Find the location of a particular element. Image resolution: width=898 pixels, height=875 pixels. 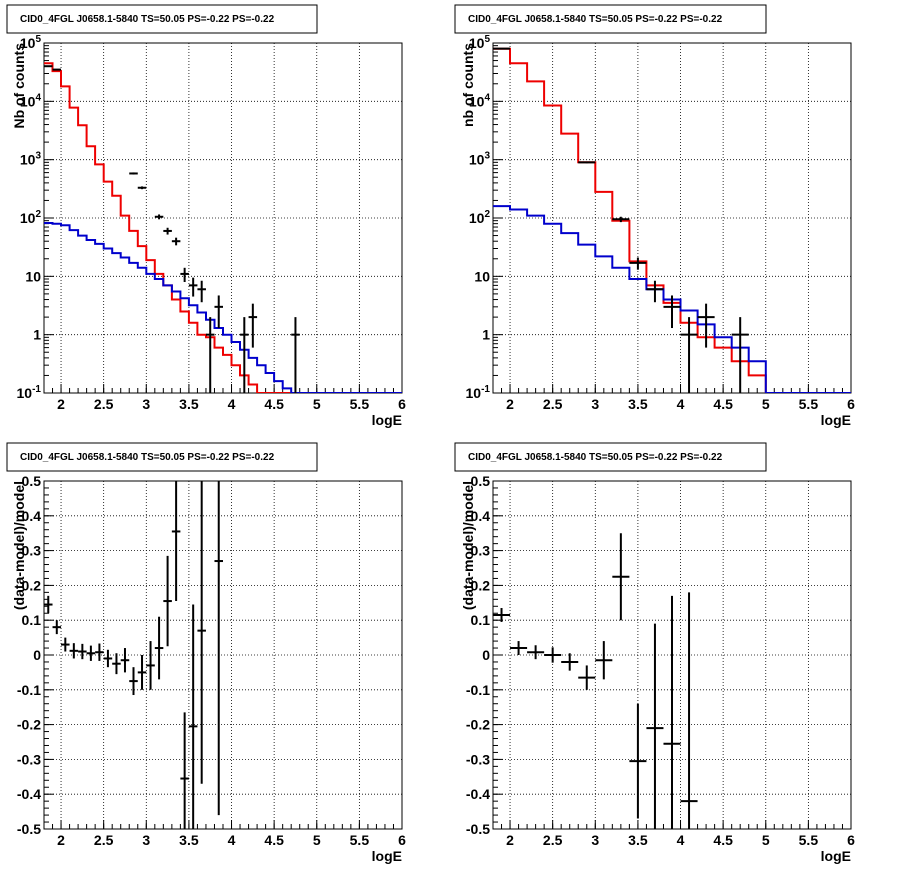

plot-data is located at coordinates (595, 681).